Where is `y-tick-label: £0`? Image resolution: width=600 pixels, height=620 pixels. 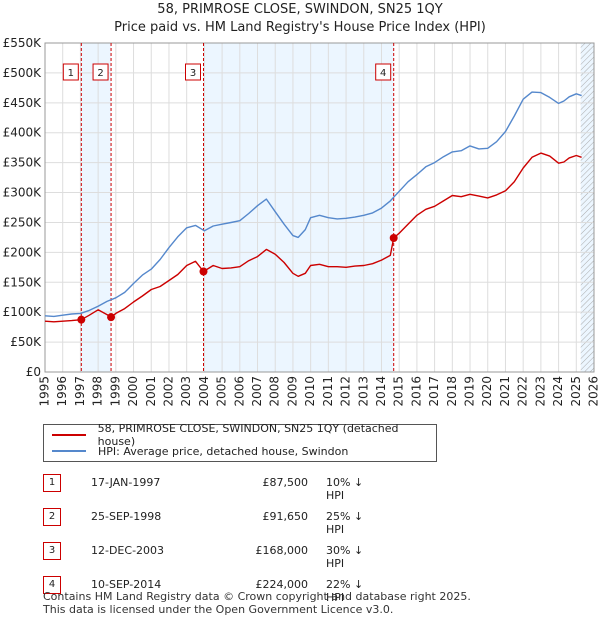
y-tick-label: £0 is located at coordinates (33, 372).